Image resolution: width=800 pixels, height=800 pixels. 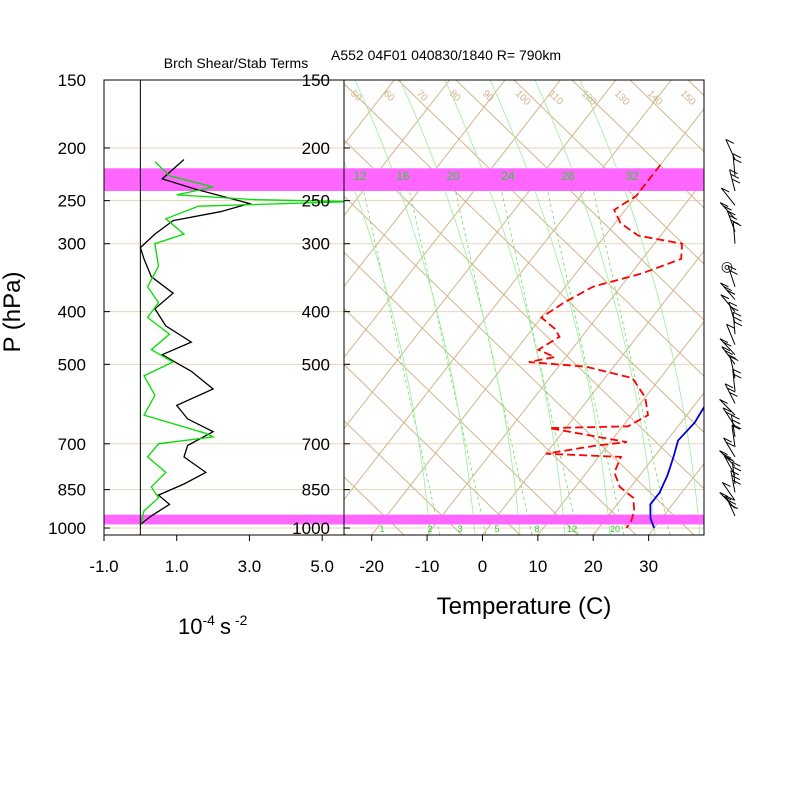 I want to click on mixing-ratio-label: 12, so click(x=360, y=176).